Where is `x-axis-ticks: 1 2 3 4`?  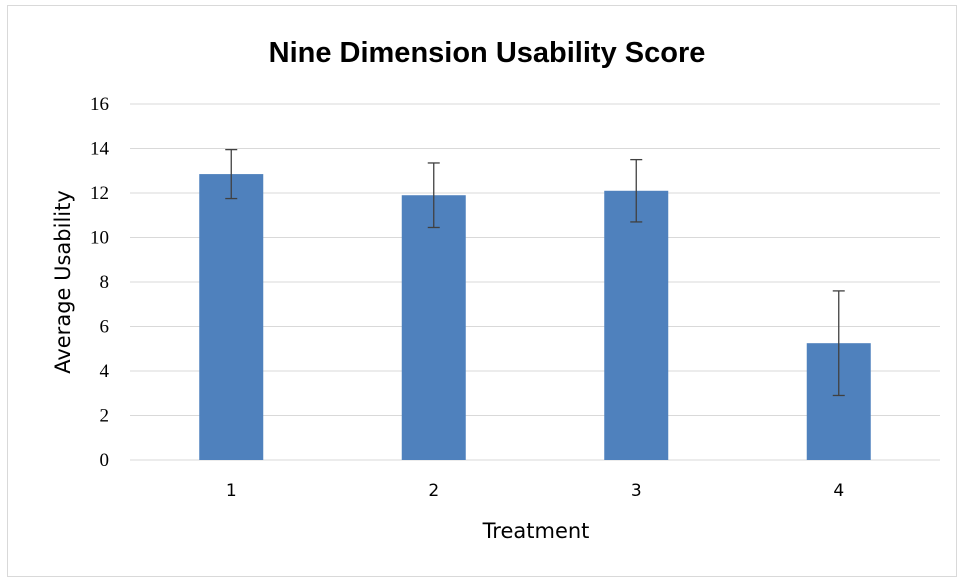 x-axis-ticks: 1 2 3 4 is located at coordinates (535, 491).